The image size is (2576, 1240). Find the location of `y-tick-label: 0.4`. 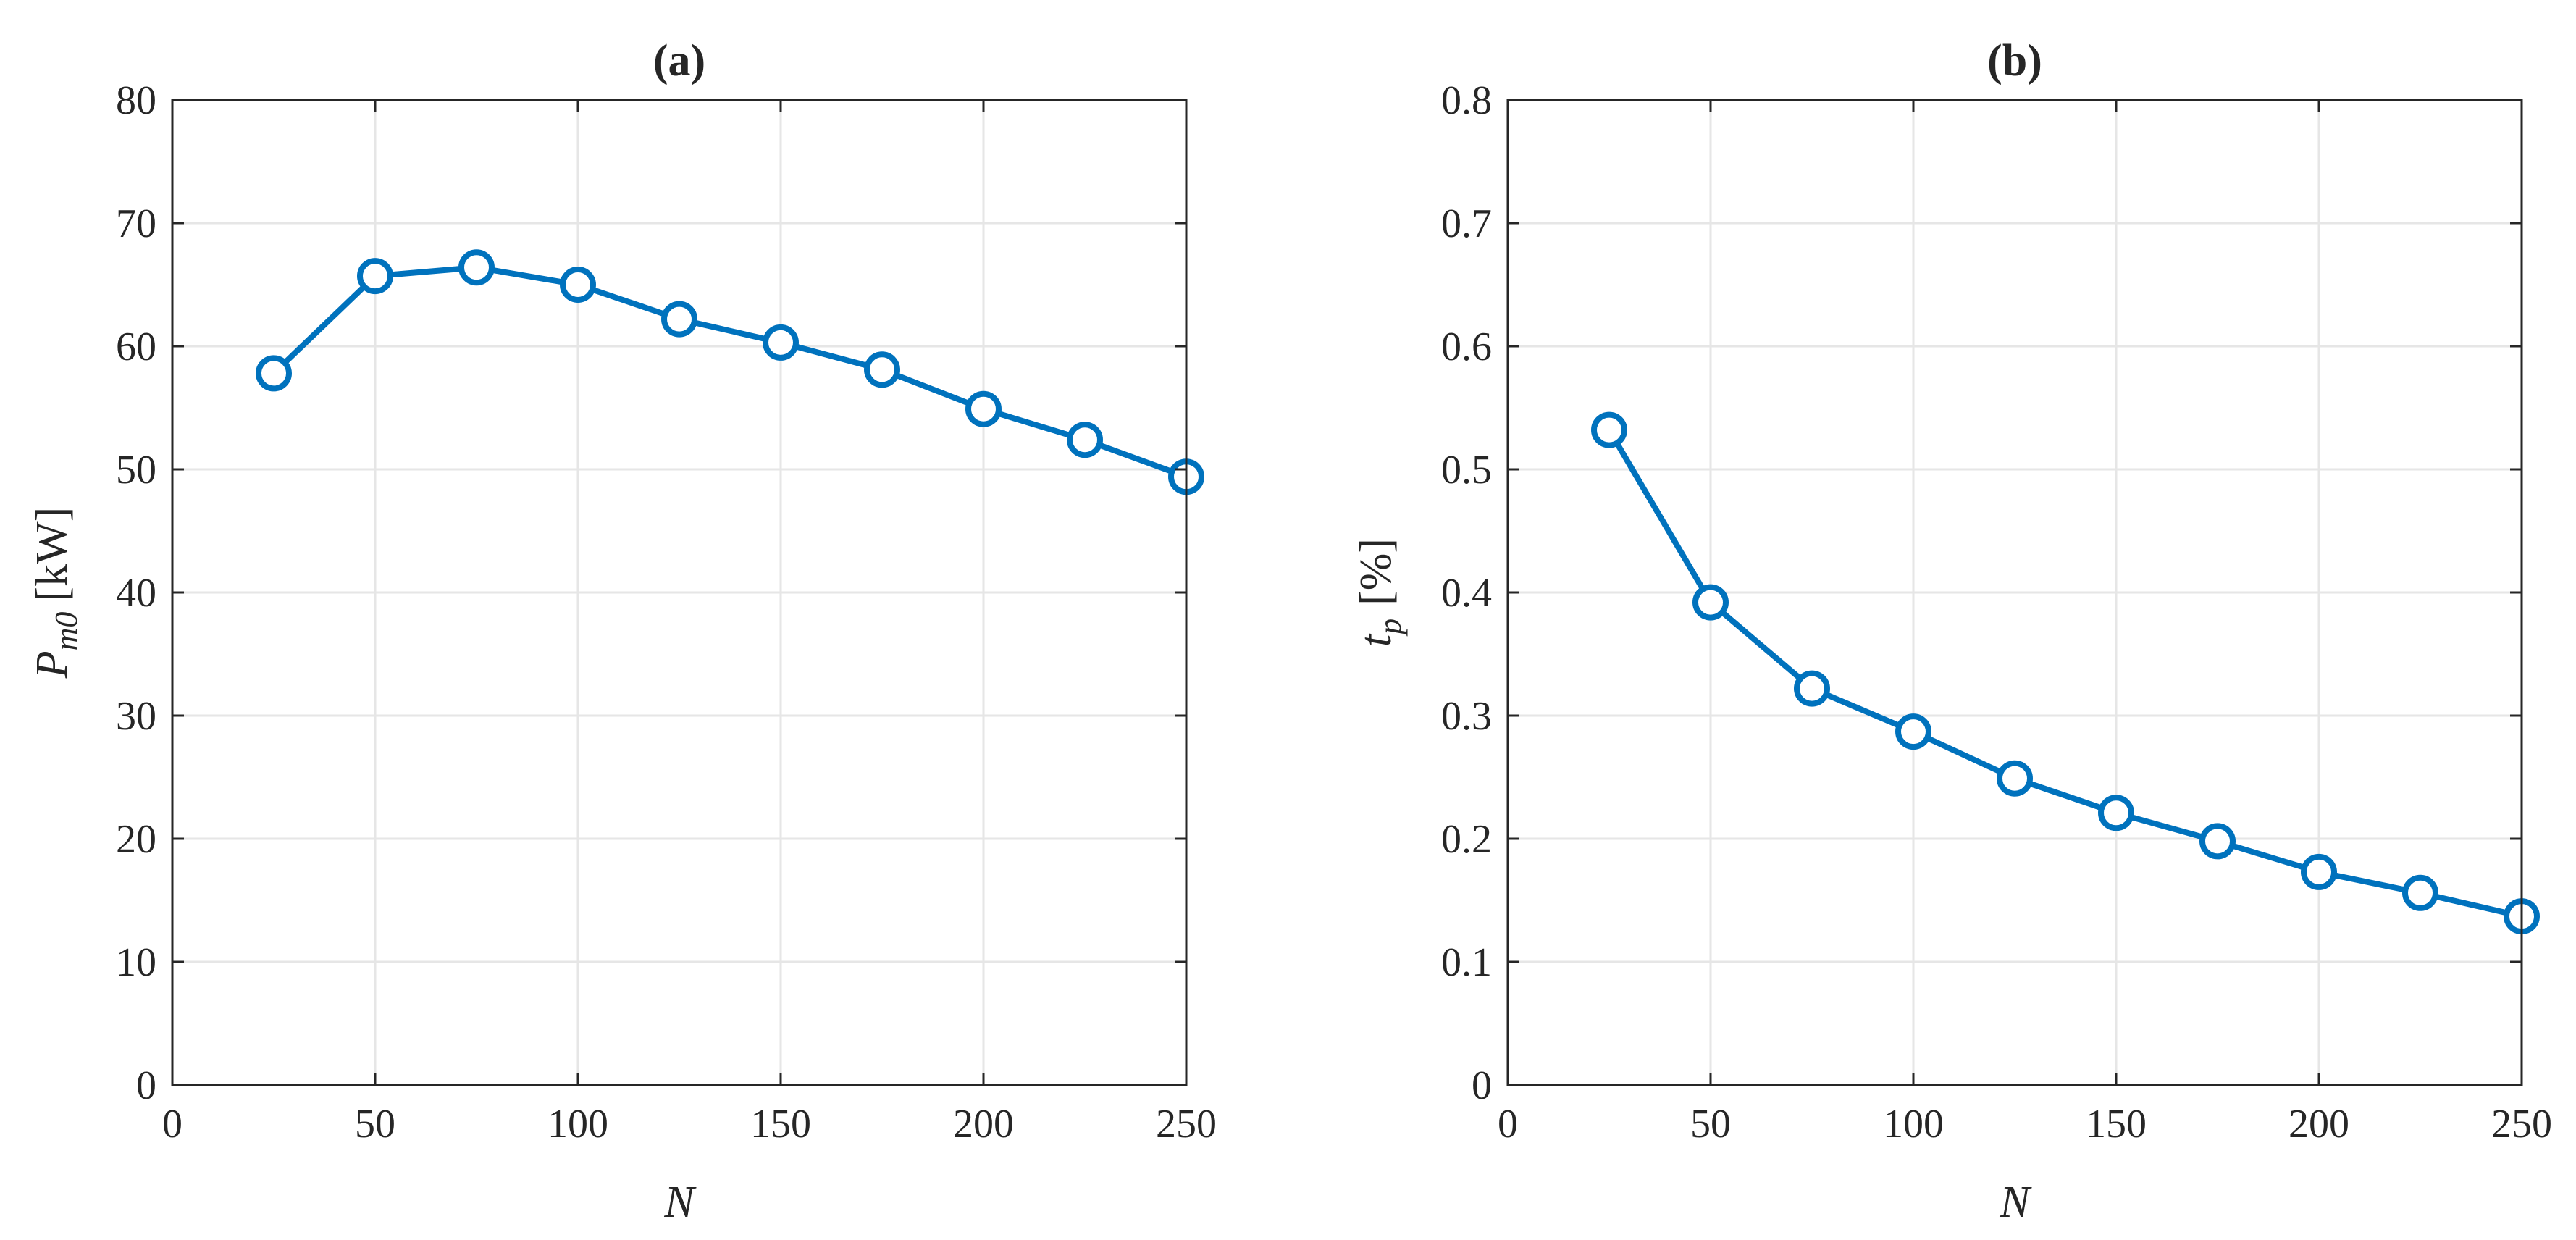

y-tick-label: 0.4 is located at coordinates (1466, 593).